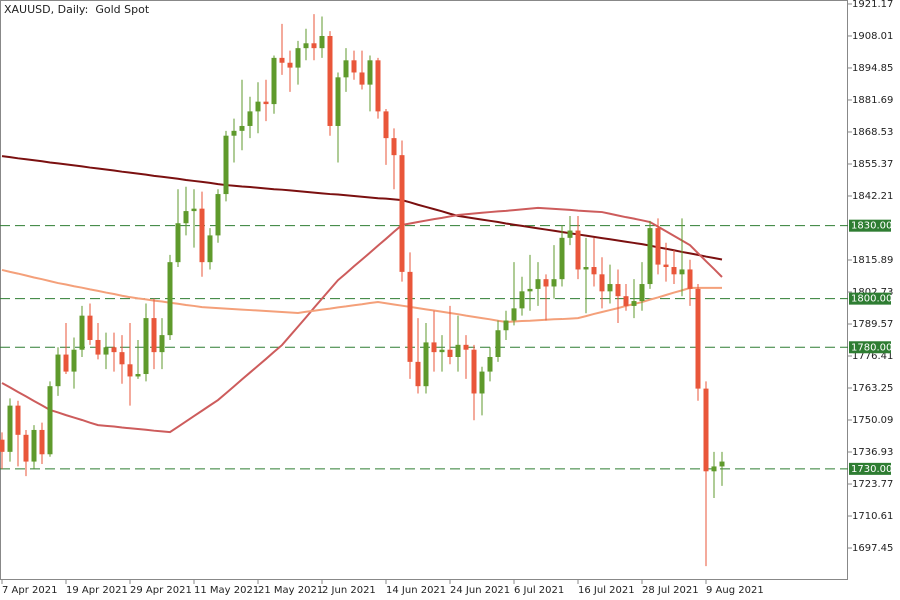  Describe the element at coordinates (872, 5) in the screenshot. I see `y-tick-label: 1921.17` at that location.